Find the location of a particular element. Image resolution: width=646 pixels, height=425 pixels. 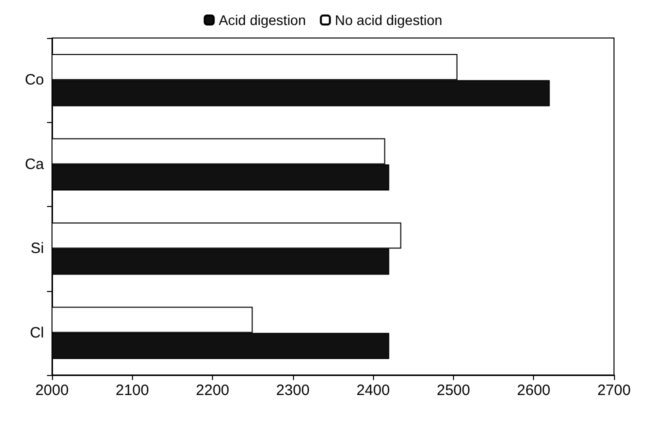

legend-label: Acid digestion is located at coordinates (262, 20).